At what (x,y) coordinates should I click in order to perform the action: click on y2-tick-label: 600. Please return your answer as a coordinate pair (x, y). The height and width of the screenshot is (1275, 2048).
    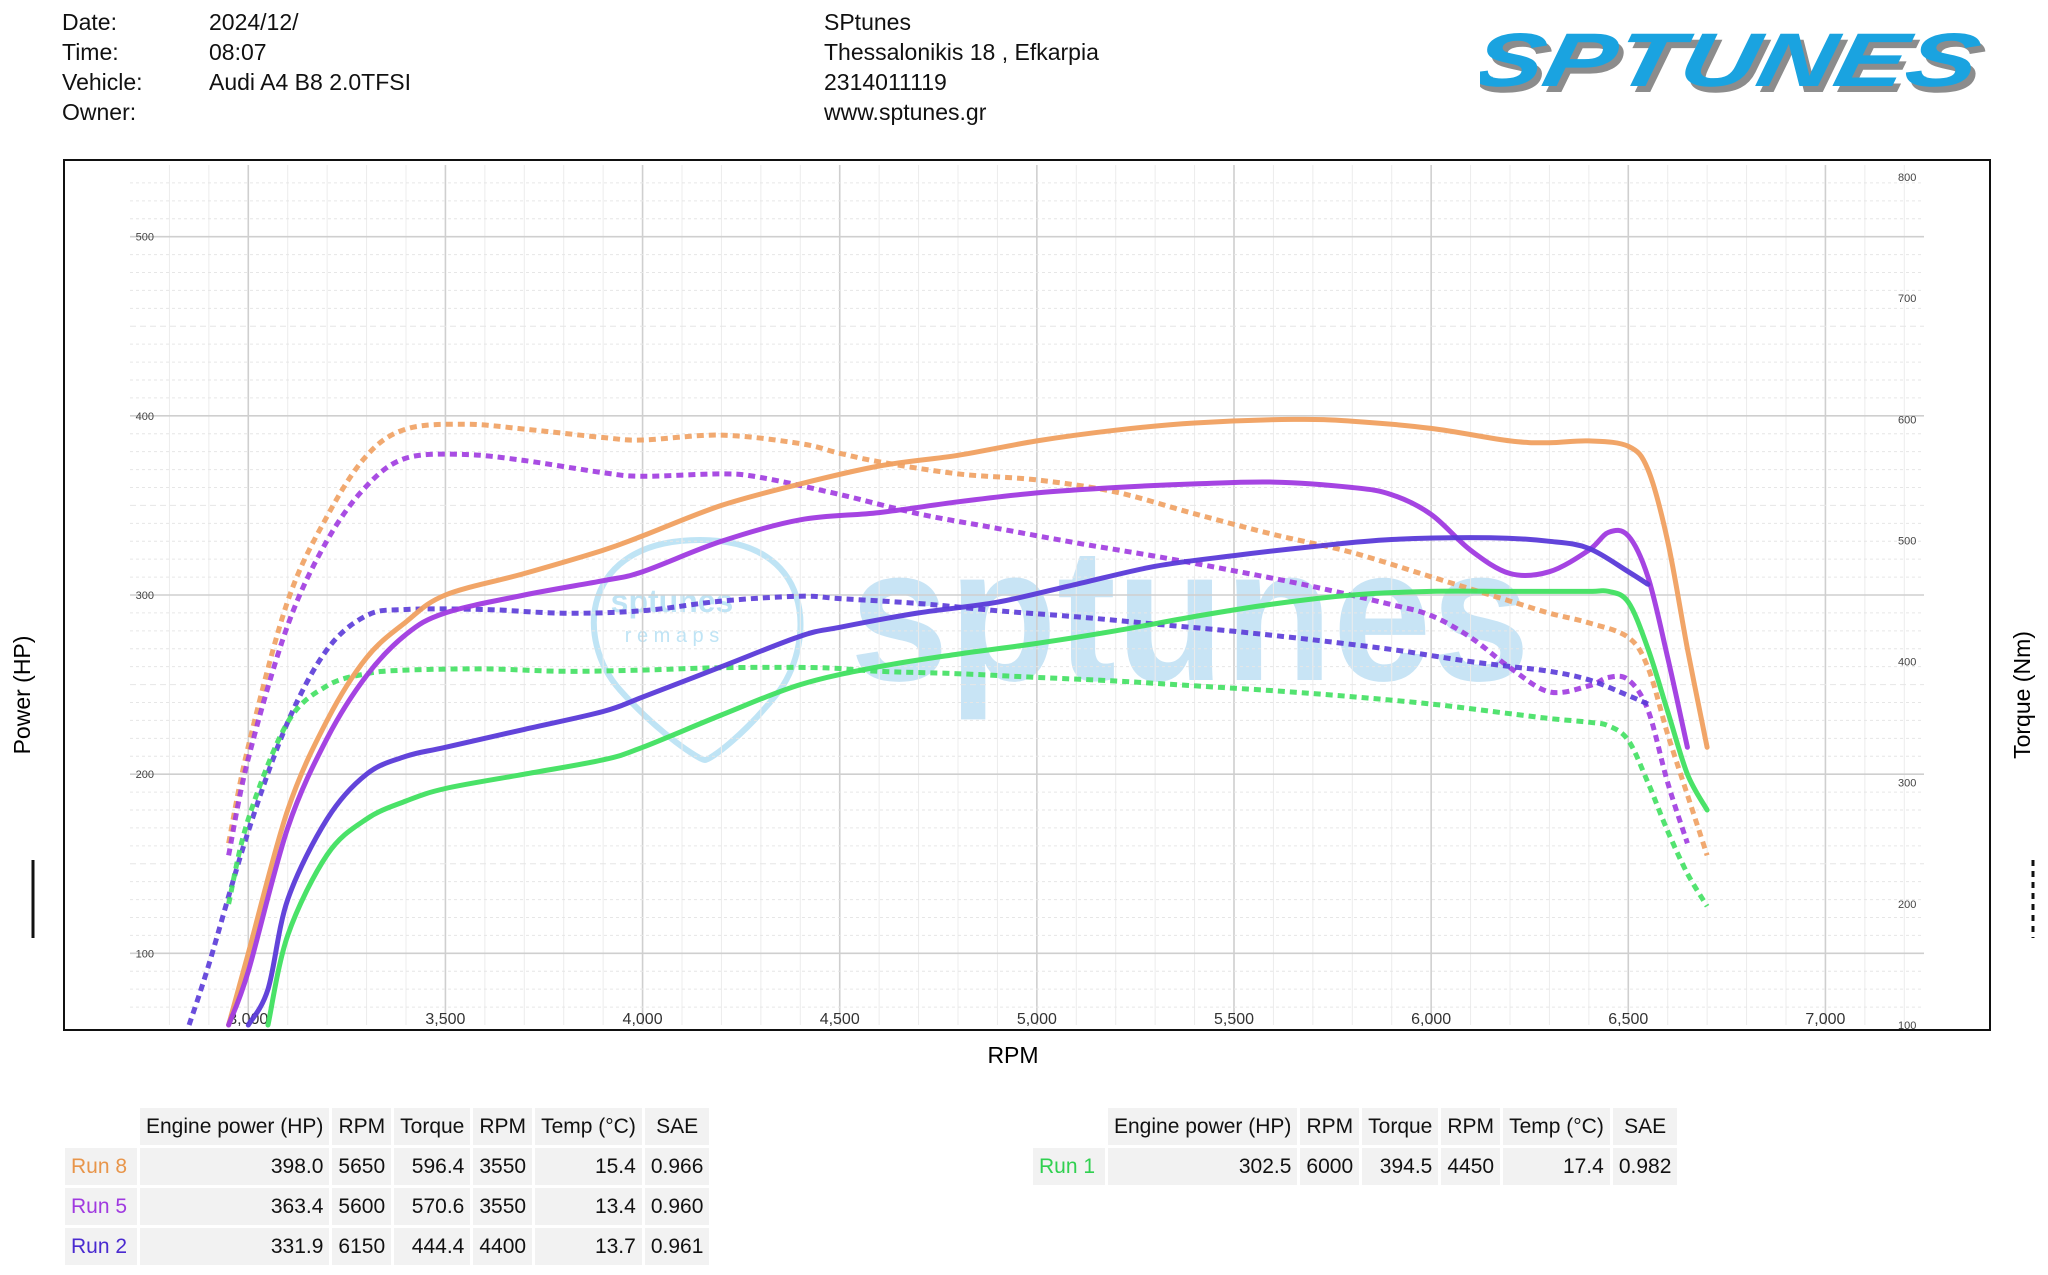
    Looking at the image, I should click on (1907, 420).